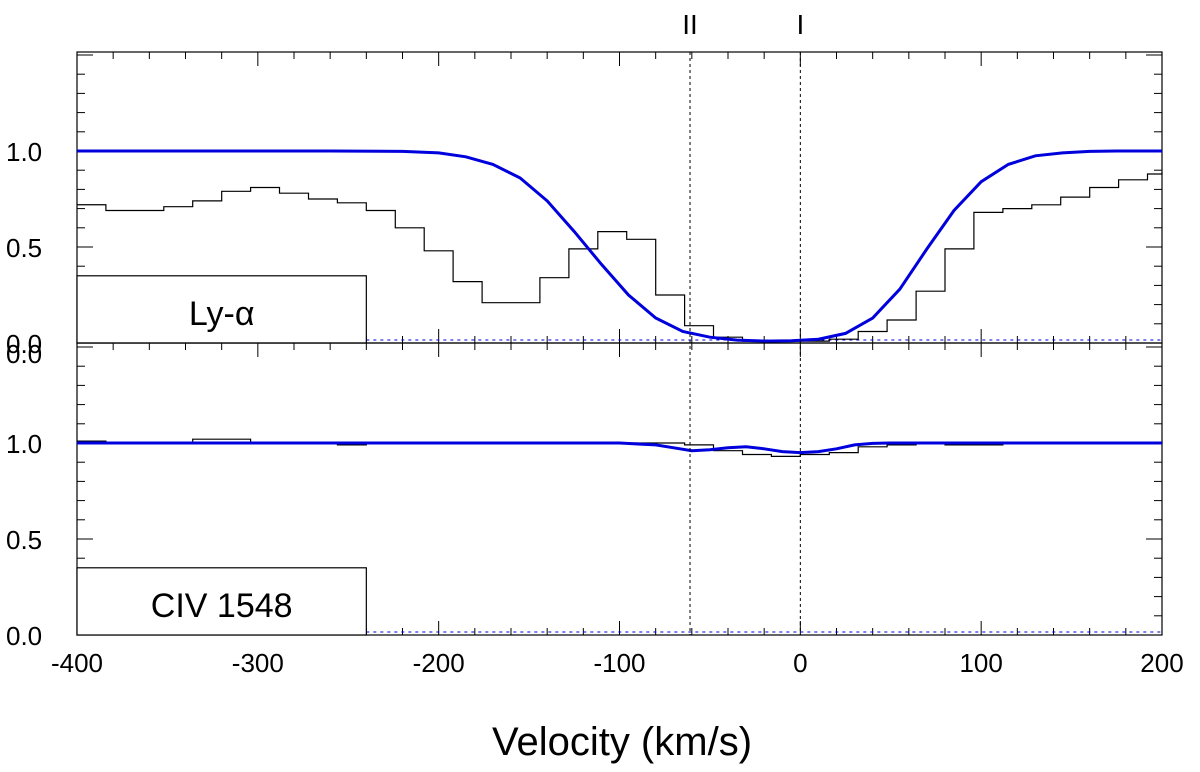 This screenshot has height=772, width=1200. Describe the element at coordinates (222, 606) in the screenshot. I see `panel-label: CIV 1548` at that location.